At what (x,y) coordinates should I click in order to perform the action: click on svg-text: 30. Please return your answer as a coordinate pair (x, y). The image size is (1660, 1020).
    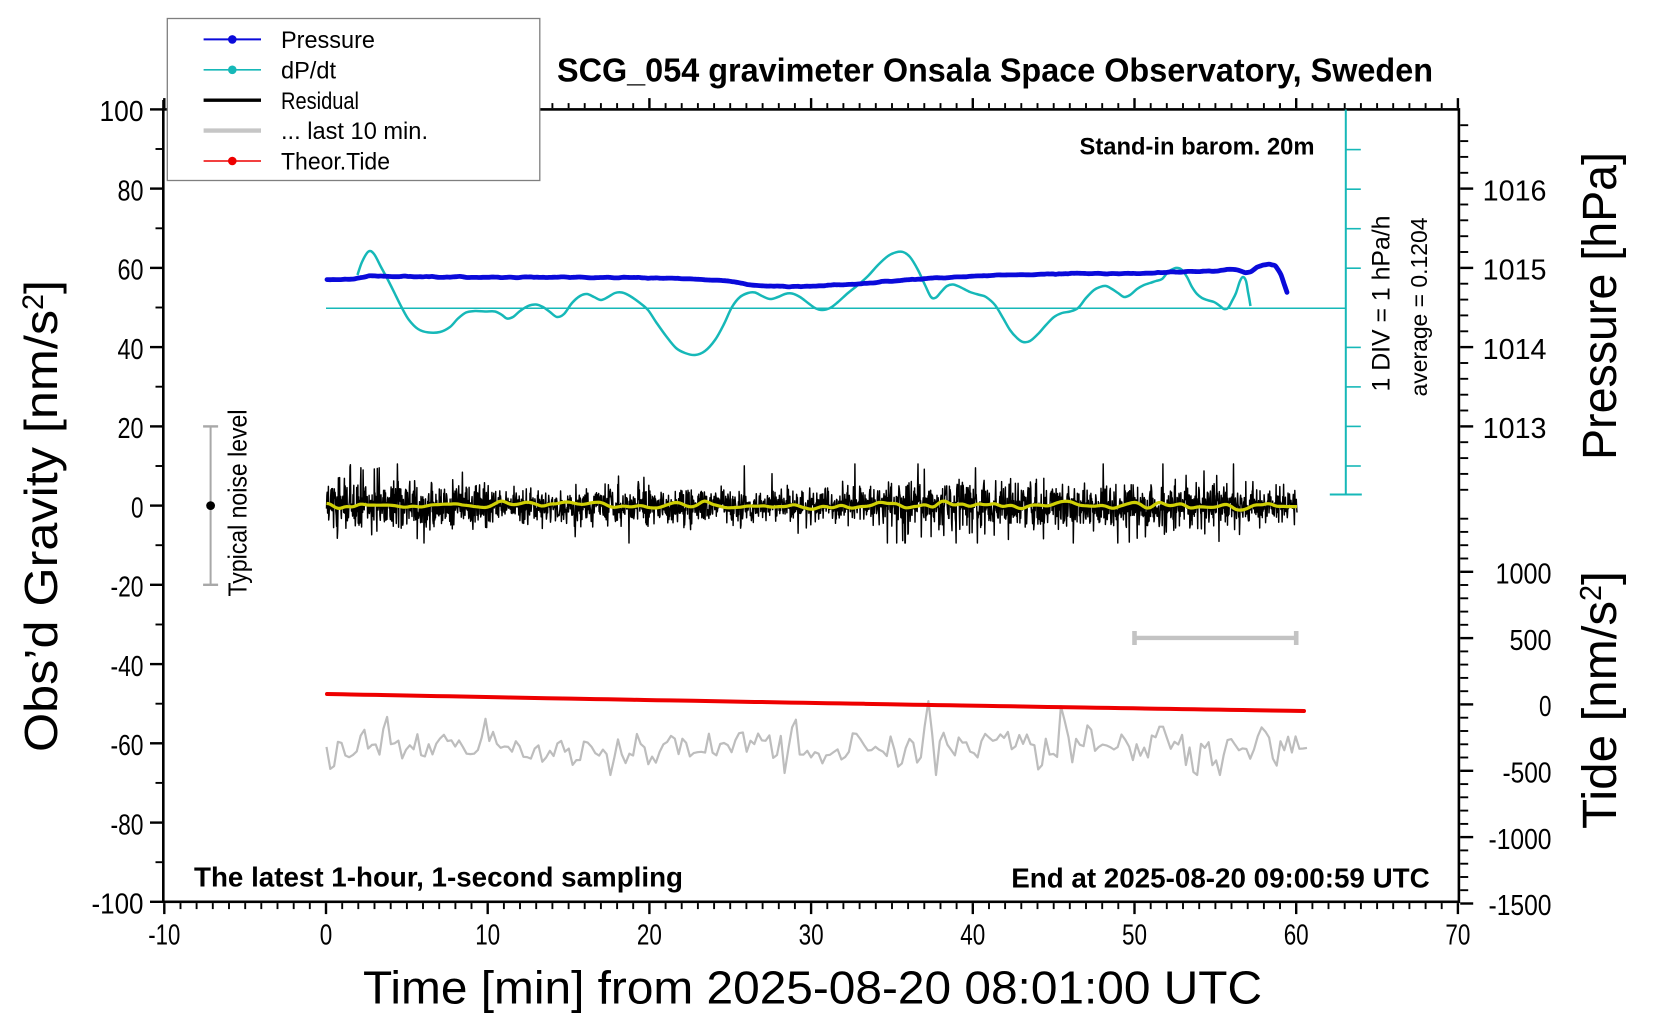
    Looking at the image, I should click on (811, 936).